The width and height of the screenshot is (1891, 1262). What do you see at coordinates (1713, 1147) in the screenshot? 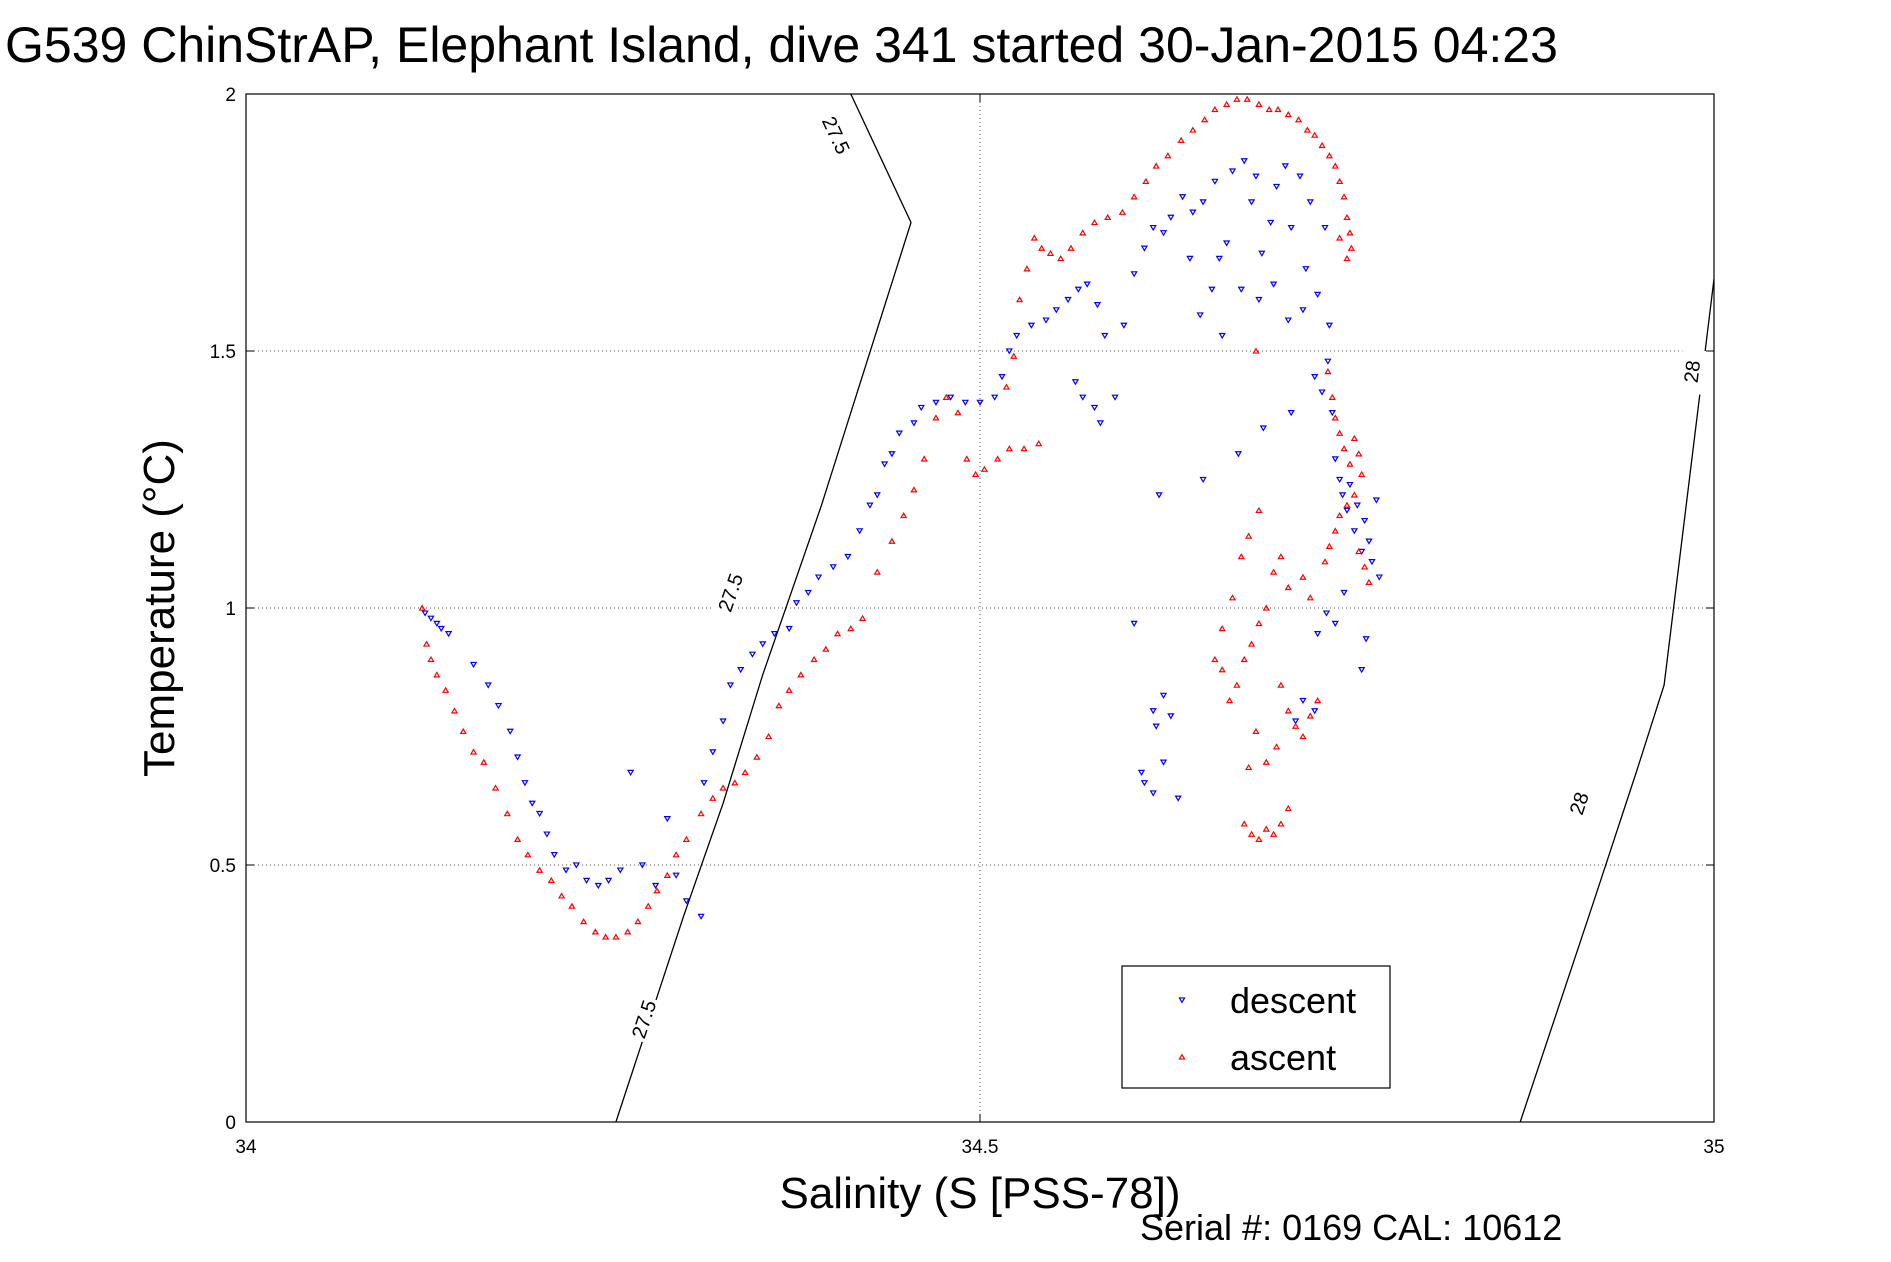
I see `x-tick-label: 35` at bounding box center [1713, 1147].